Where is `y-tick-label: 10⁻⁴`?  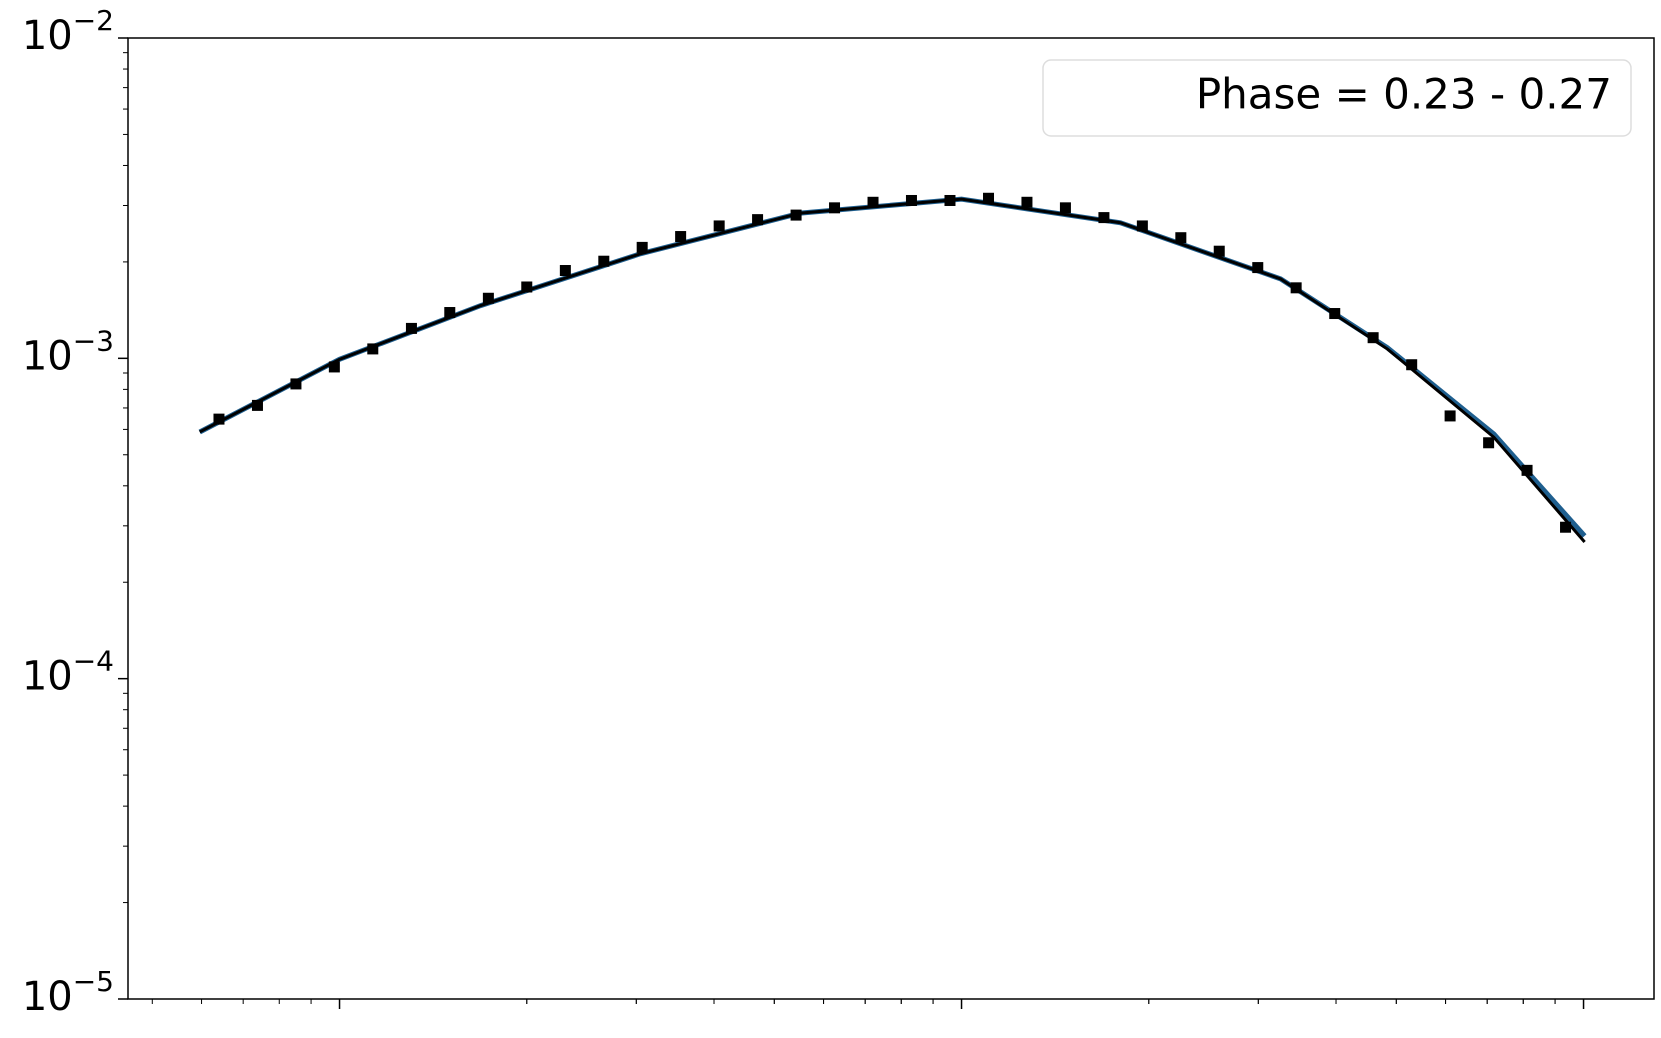
y-tick-label: 10⁻⁴ is located at coordinates (68, 672).